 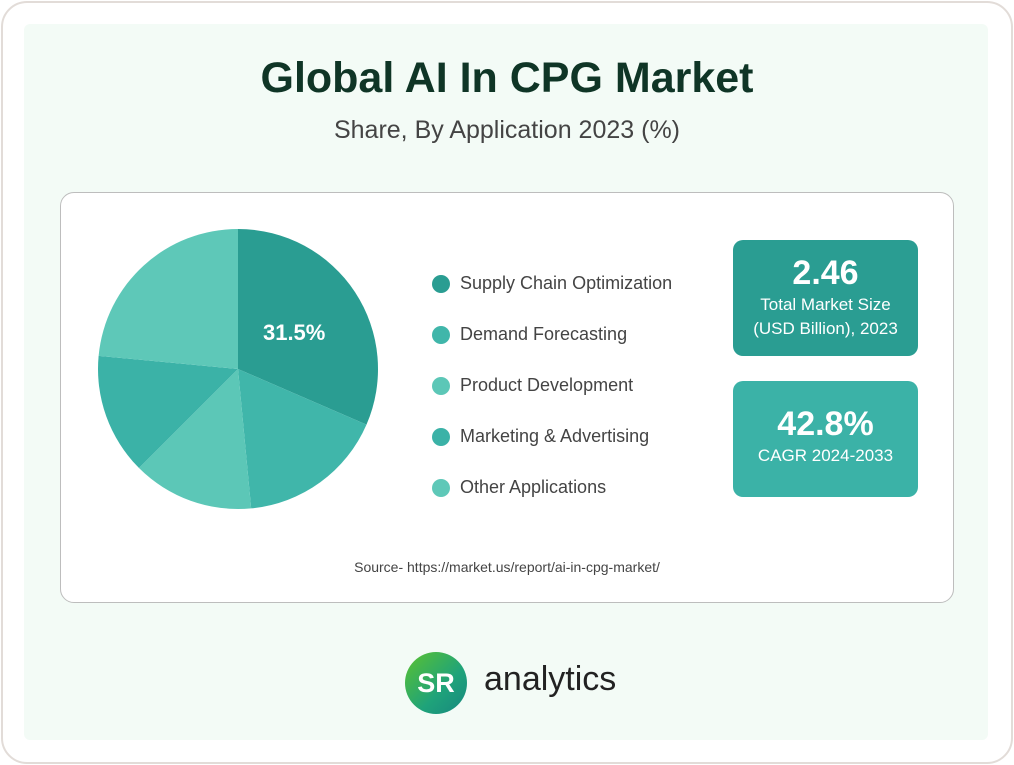 I want to click on market-size-label: Total Market Size, so click(x=825, y=304).